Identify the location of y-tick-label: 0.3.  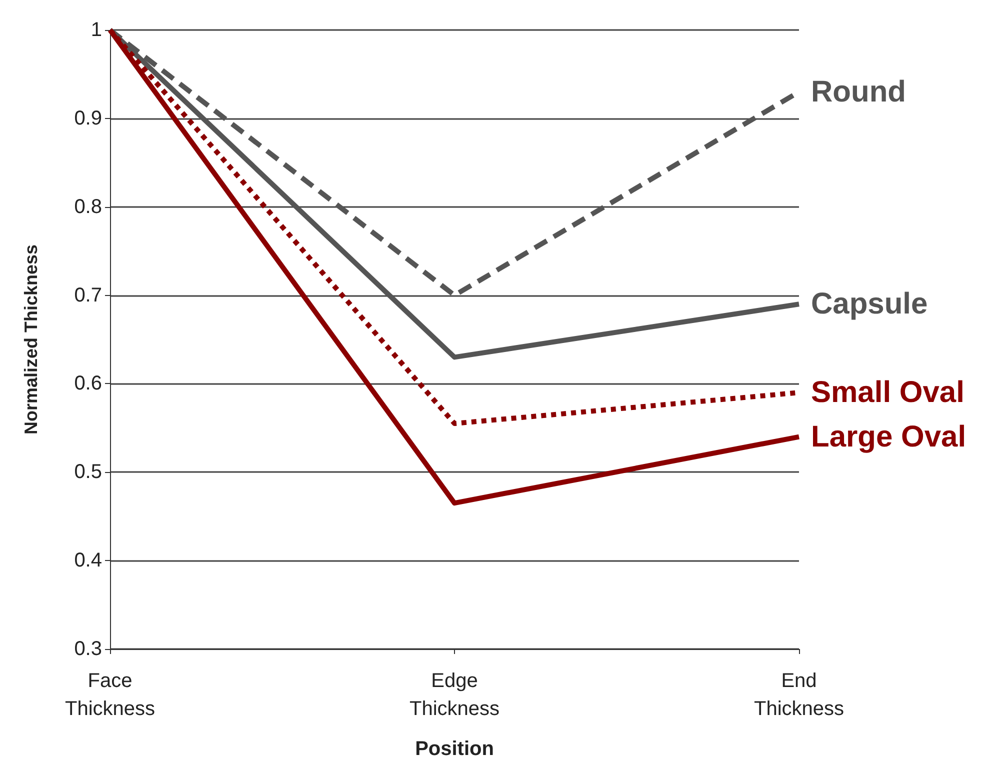
(88, 649).